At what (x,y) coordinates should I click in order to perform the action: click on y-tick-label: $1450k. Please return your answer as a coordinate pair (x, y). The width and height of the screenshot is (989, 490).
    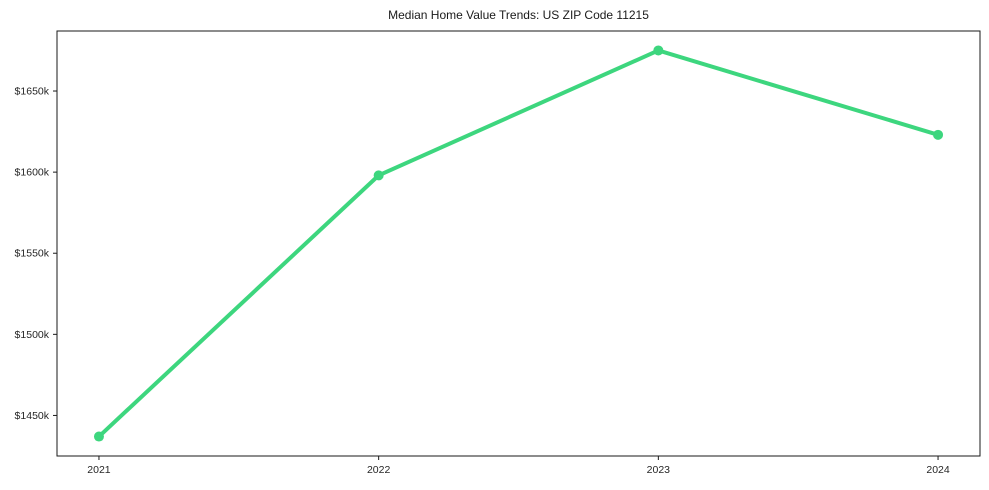
    Looking at the image, I should click on (32, 416).